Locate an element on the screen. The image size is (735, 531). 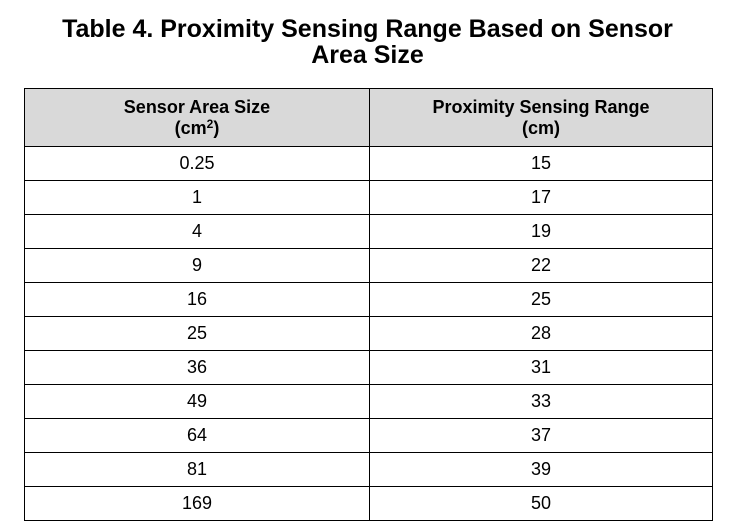
table-row: 16 25 is located at coordinates (368, 299).